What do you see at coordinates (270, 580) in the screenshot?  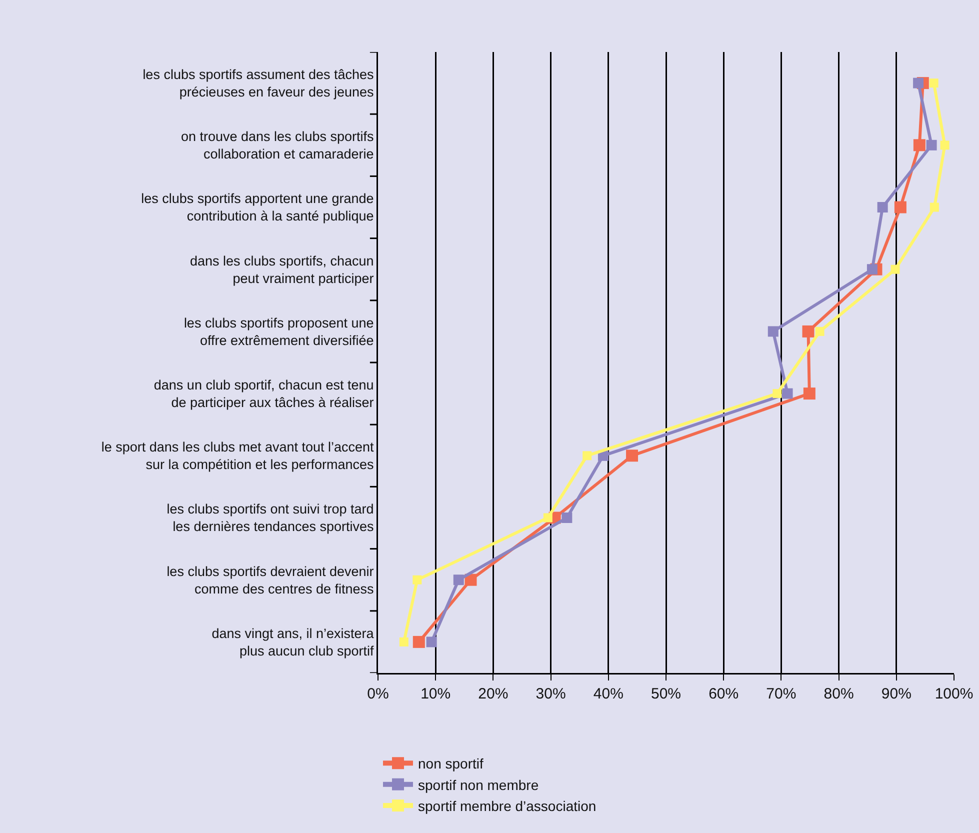 I see `y-tick-label: les clubs sportifs devraient devenir comme des centres de fitness` at bounding box center [270, 580].